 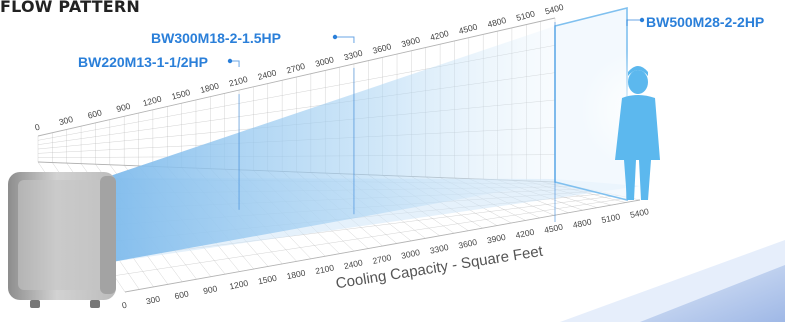 I want to click on tick-label-bottom-900: 900, so click(x=210, y=289).